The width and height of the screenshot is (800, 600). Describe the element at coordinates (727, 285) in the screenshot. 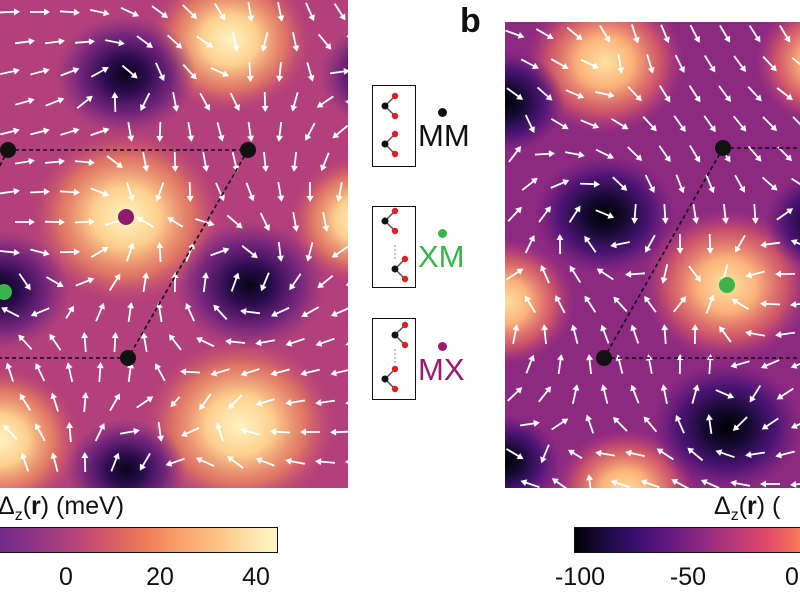

I see `xm-site-marker` at that location.